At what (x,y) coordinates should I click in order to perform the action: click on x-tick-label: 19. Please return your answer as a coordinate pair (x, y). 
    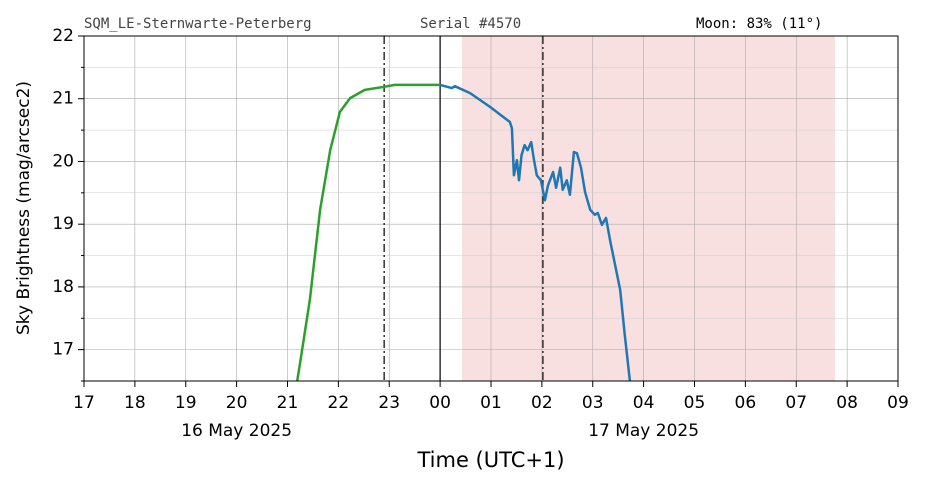
    Looking at the image, I should click on (186, 403).